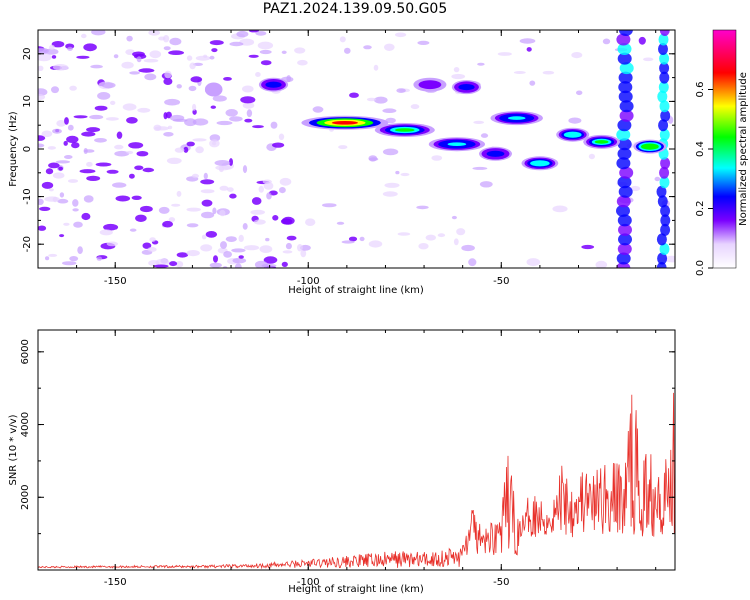 This screenshot has height=600, width=750. What do you see at coordinates (700, 149) in the screenshot?
I see `colorbar-tick-label: 0.4` at bounding box center [700, 149].